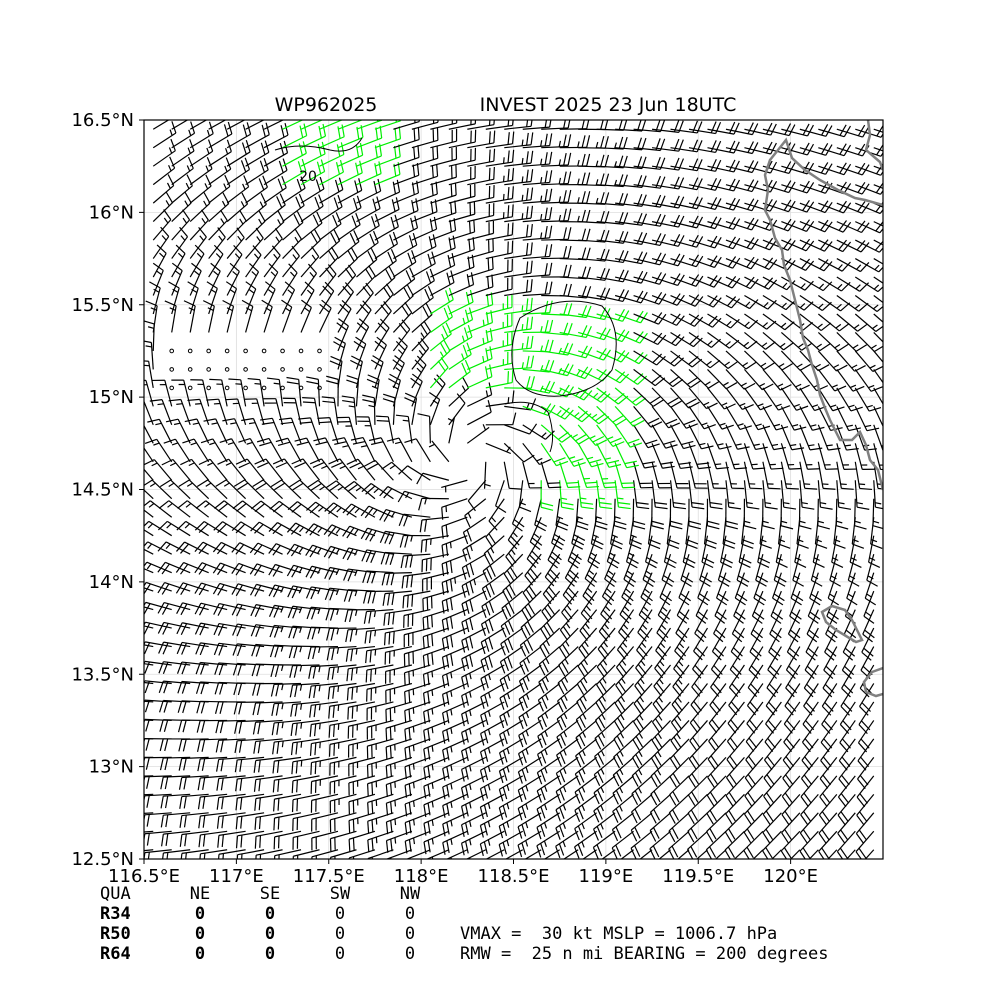 The width and height of the screenshot is (1000, 1000). Describe the element at coordinates (319, 369) in the screenshot. I see `calm-wind-marker` at that location.